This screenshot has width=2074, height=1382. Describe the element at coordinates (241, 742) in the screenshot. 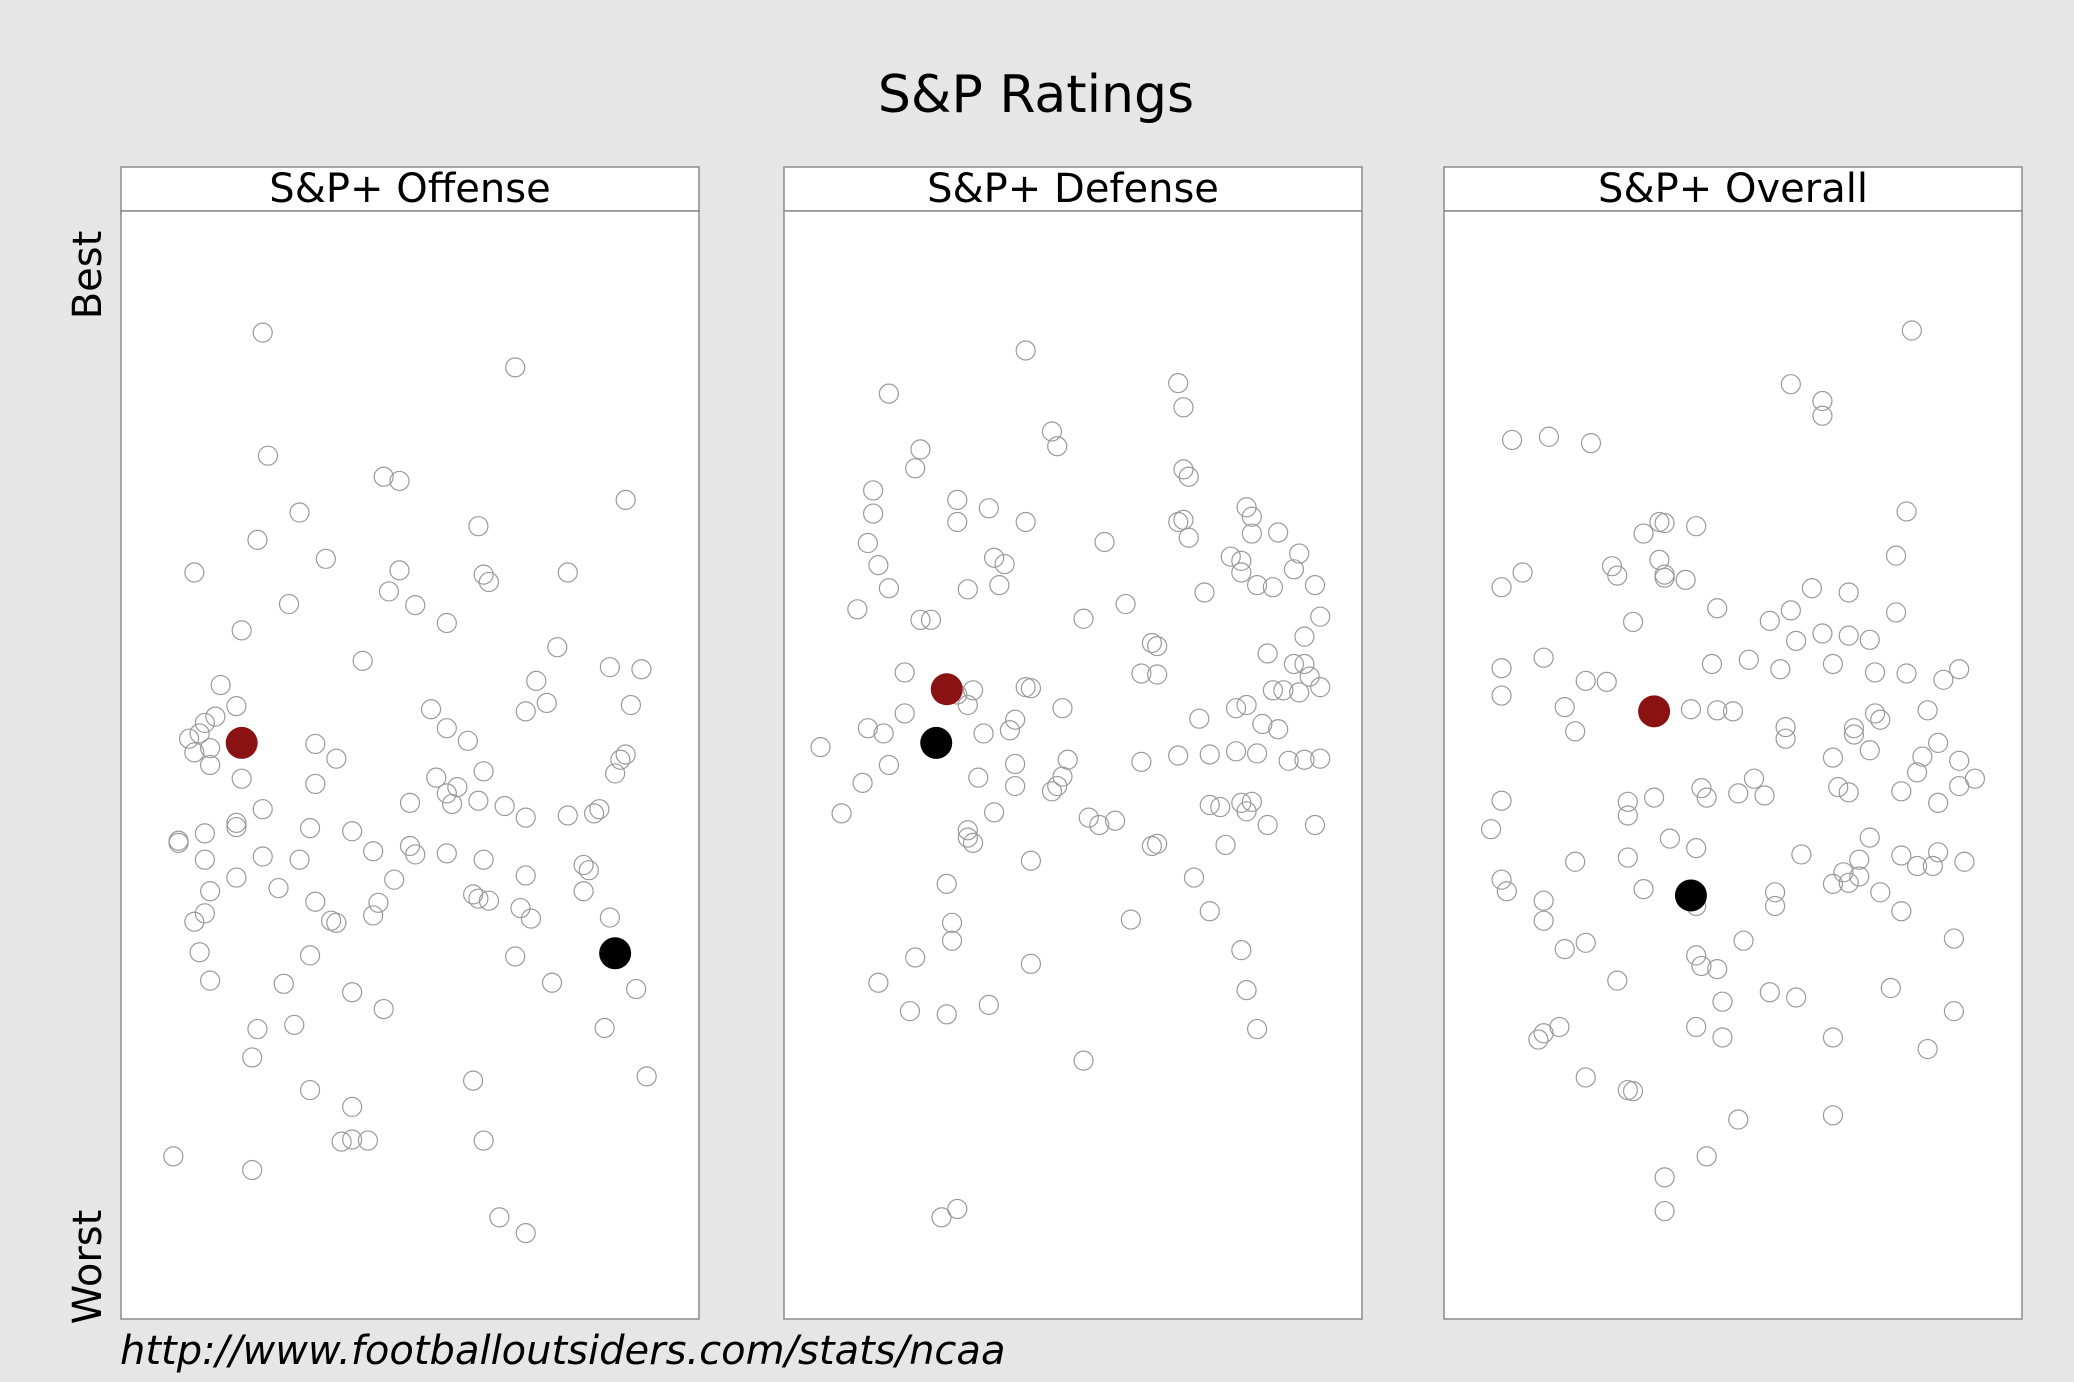

I see `highlight-point-red` at that location.